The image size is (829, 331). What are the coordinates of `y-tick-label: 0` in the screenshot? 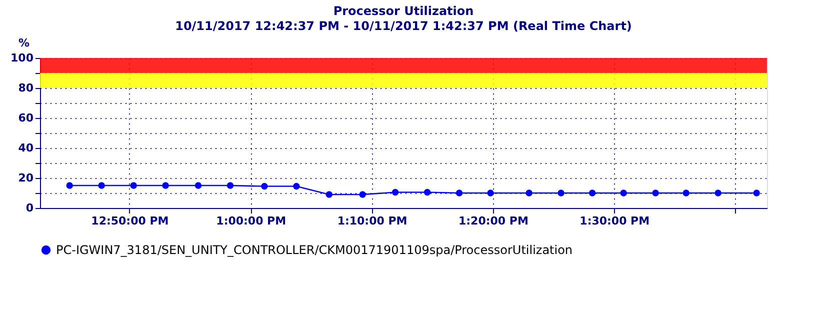 It's located at (30, 208).